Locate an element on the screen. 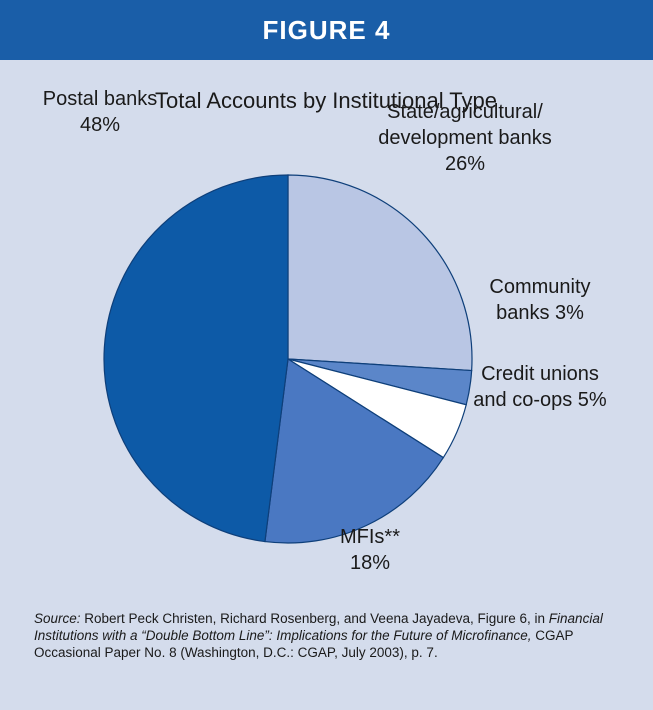  pie-slice-label-line: development banks is located at coordinates (464, 138).